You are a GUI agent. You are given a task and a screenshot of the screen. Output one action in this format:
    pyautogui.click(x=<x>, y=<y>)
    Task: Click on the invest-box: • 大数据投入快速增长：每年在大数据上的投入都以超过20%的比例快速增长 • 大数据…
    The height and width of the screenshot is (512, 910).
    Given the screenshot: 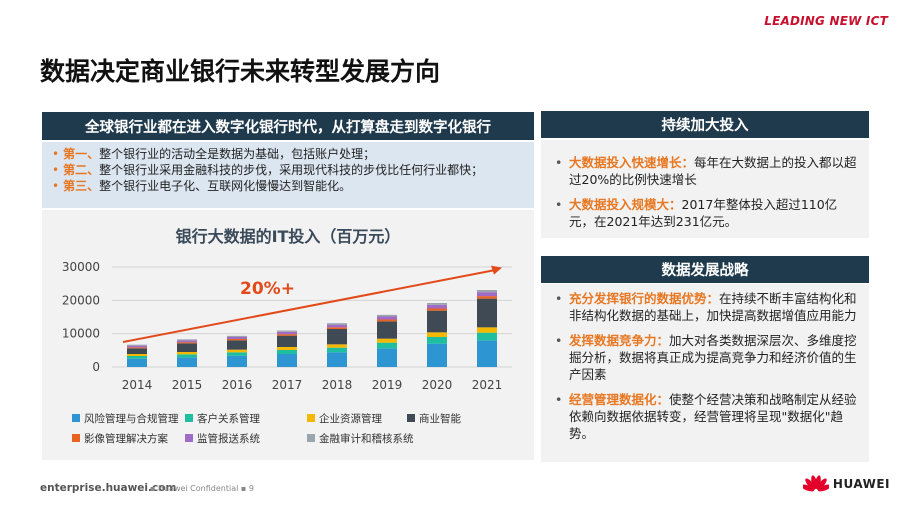 What is the action you would take?
    pyautogui.click(x=705, y=189)
    